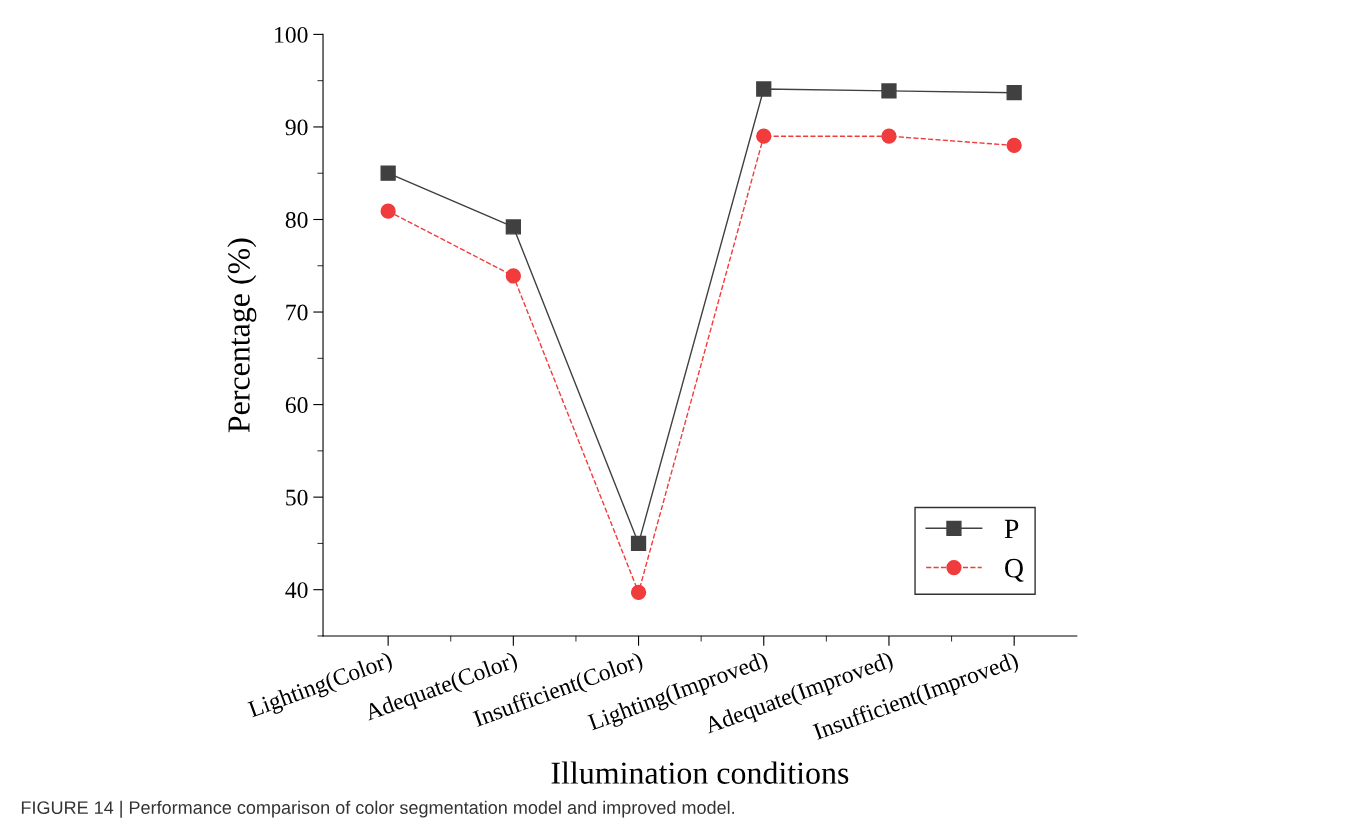 This screenshot has width=1363, height=839. I want to click on y-tick-label: 90, so click(296, 127).